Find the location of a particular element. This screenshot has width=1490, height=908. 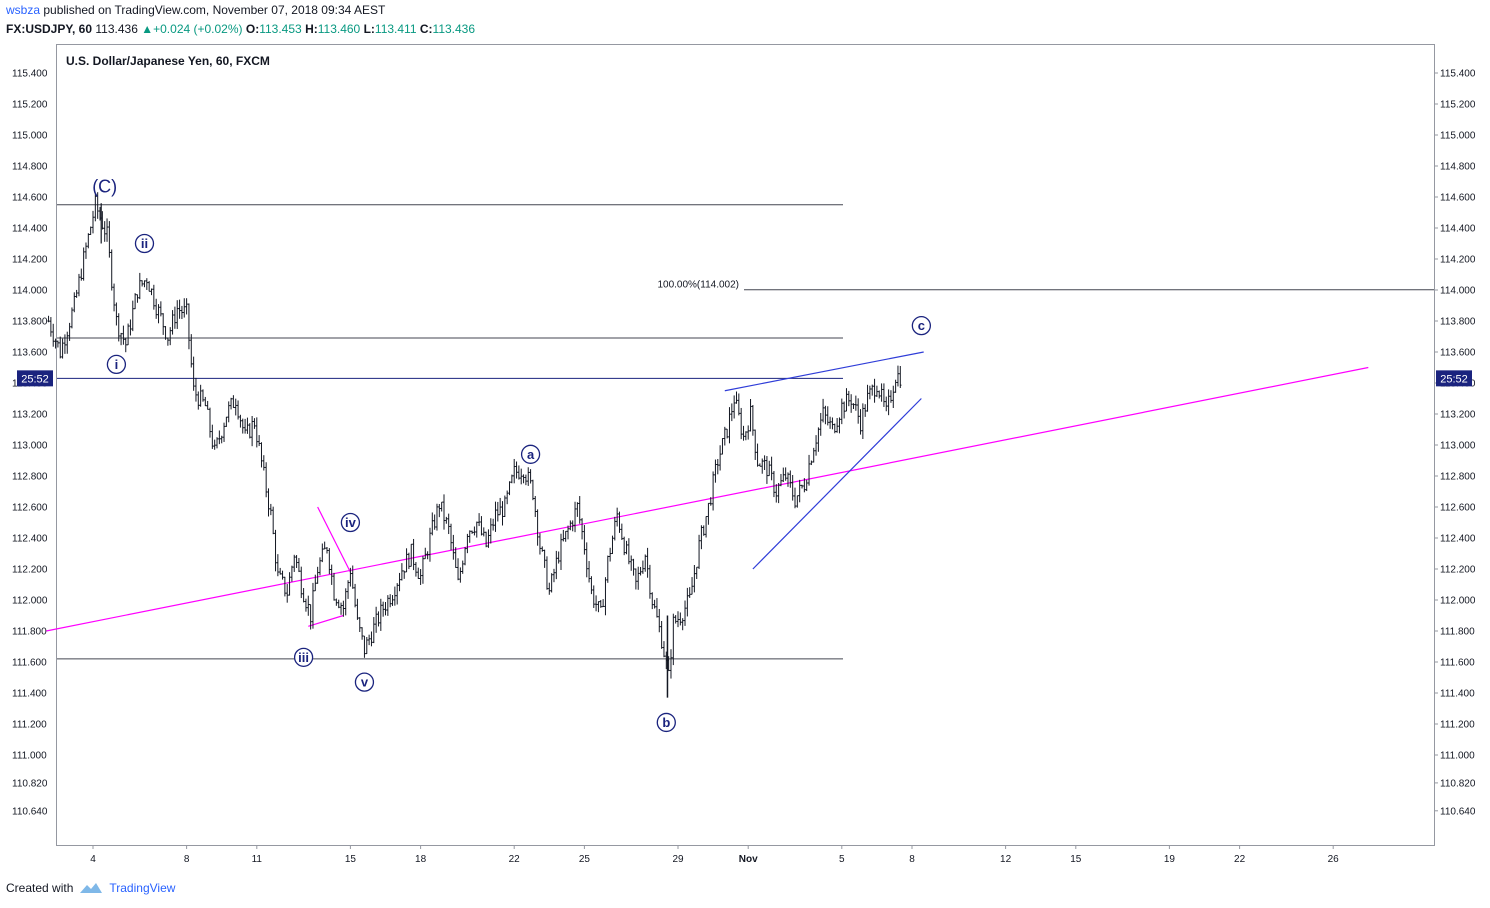

y-tick-label-left: 114.200 is located at coordinates (30, 260).